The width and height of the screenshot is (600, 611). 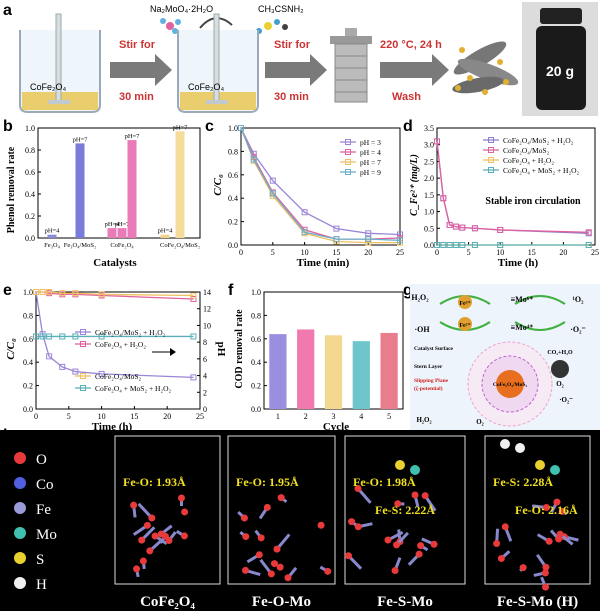 I want to click on g-label: Fe³⁺, so click(x=464, y=303).